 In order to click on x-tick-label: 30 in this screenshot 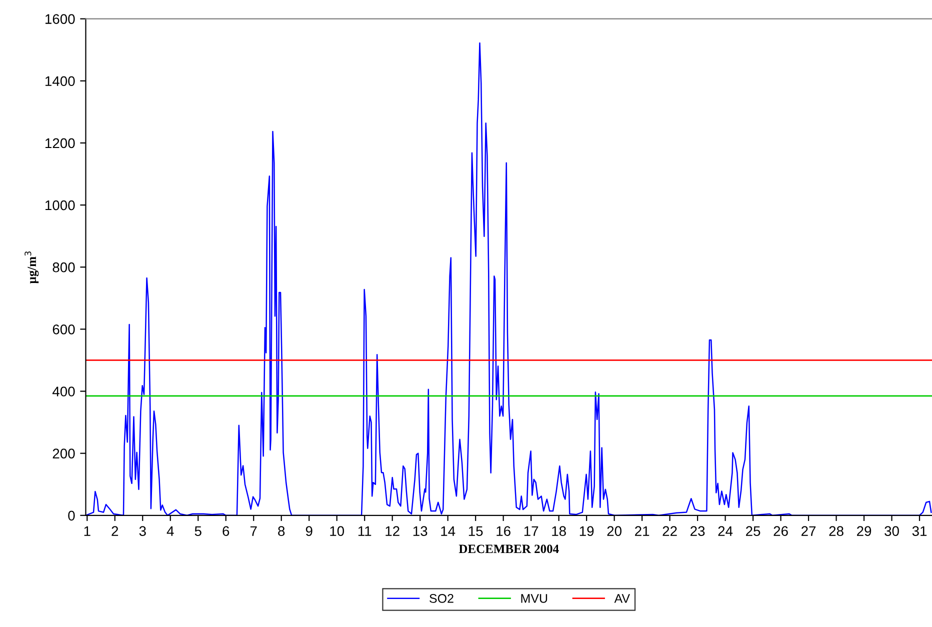, I will do `click(891, 531)`.